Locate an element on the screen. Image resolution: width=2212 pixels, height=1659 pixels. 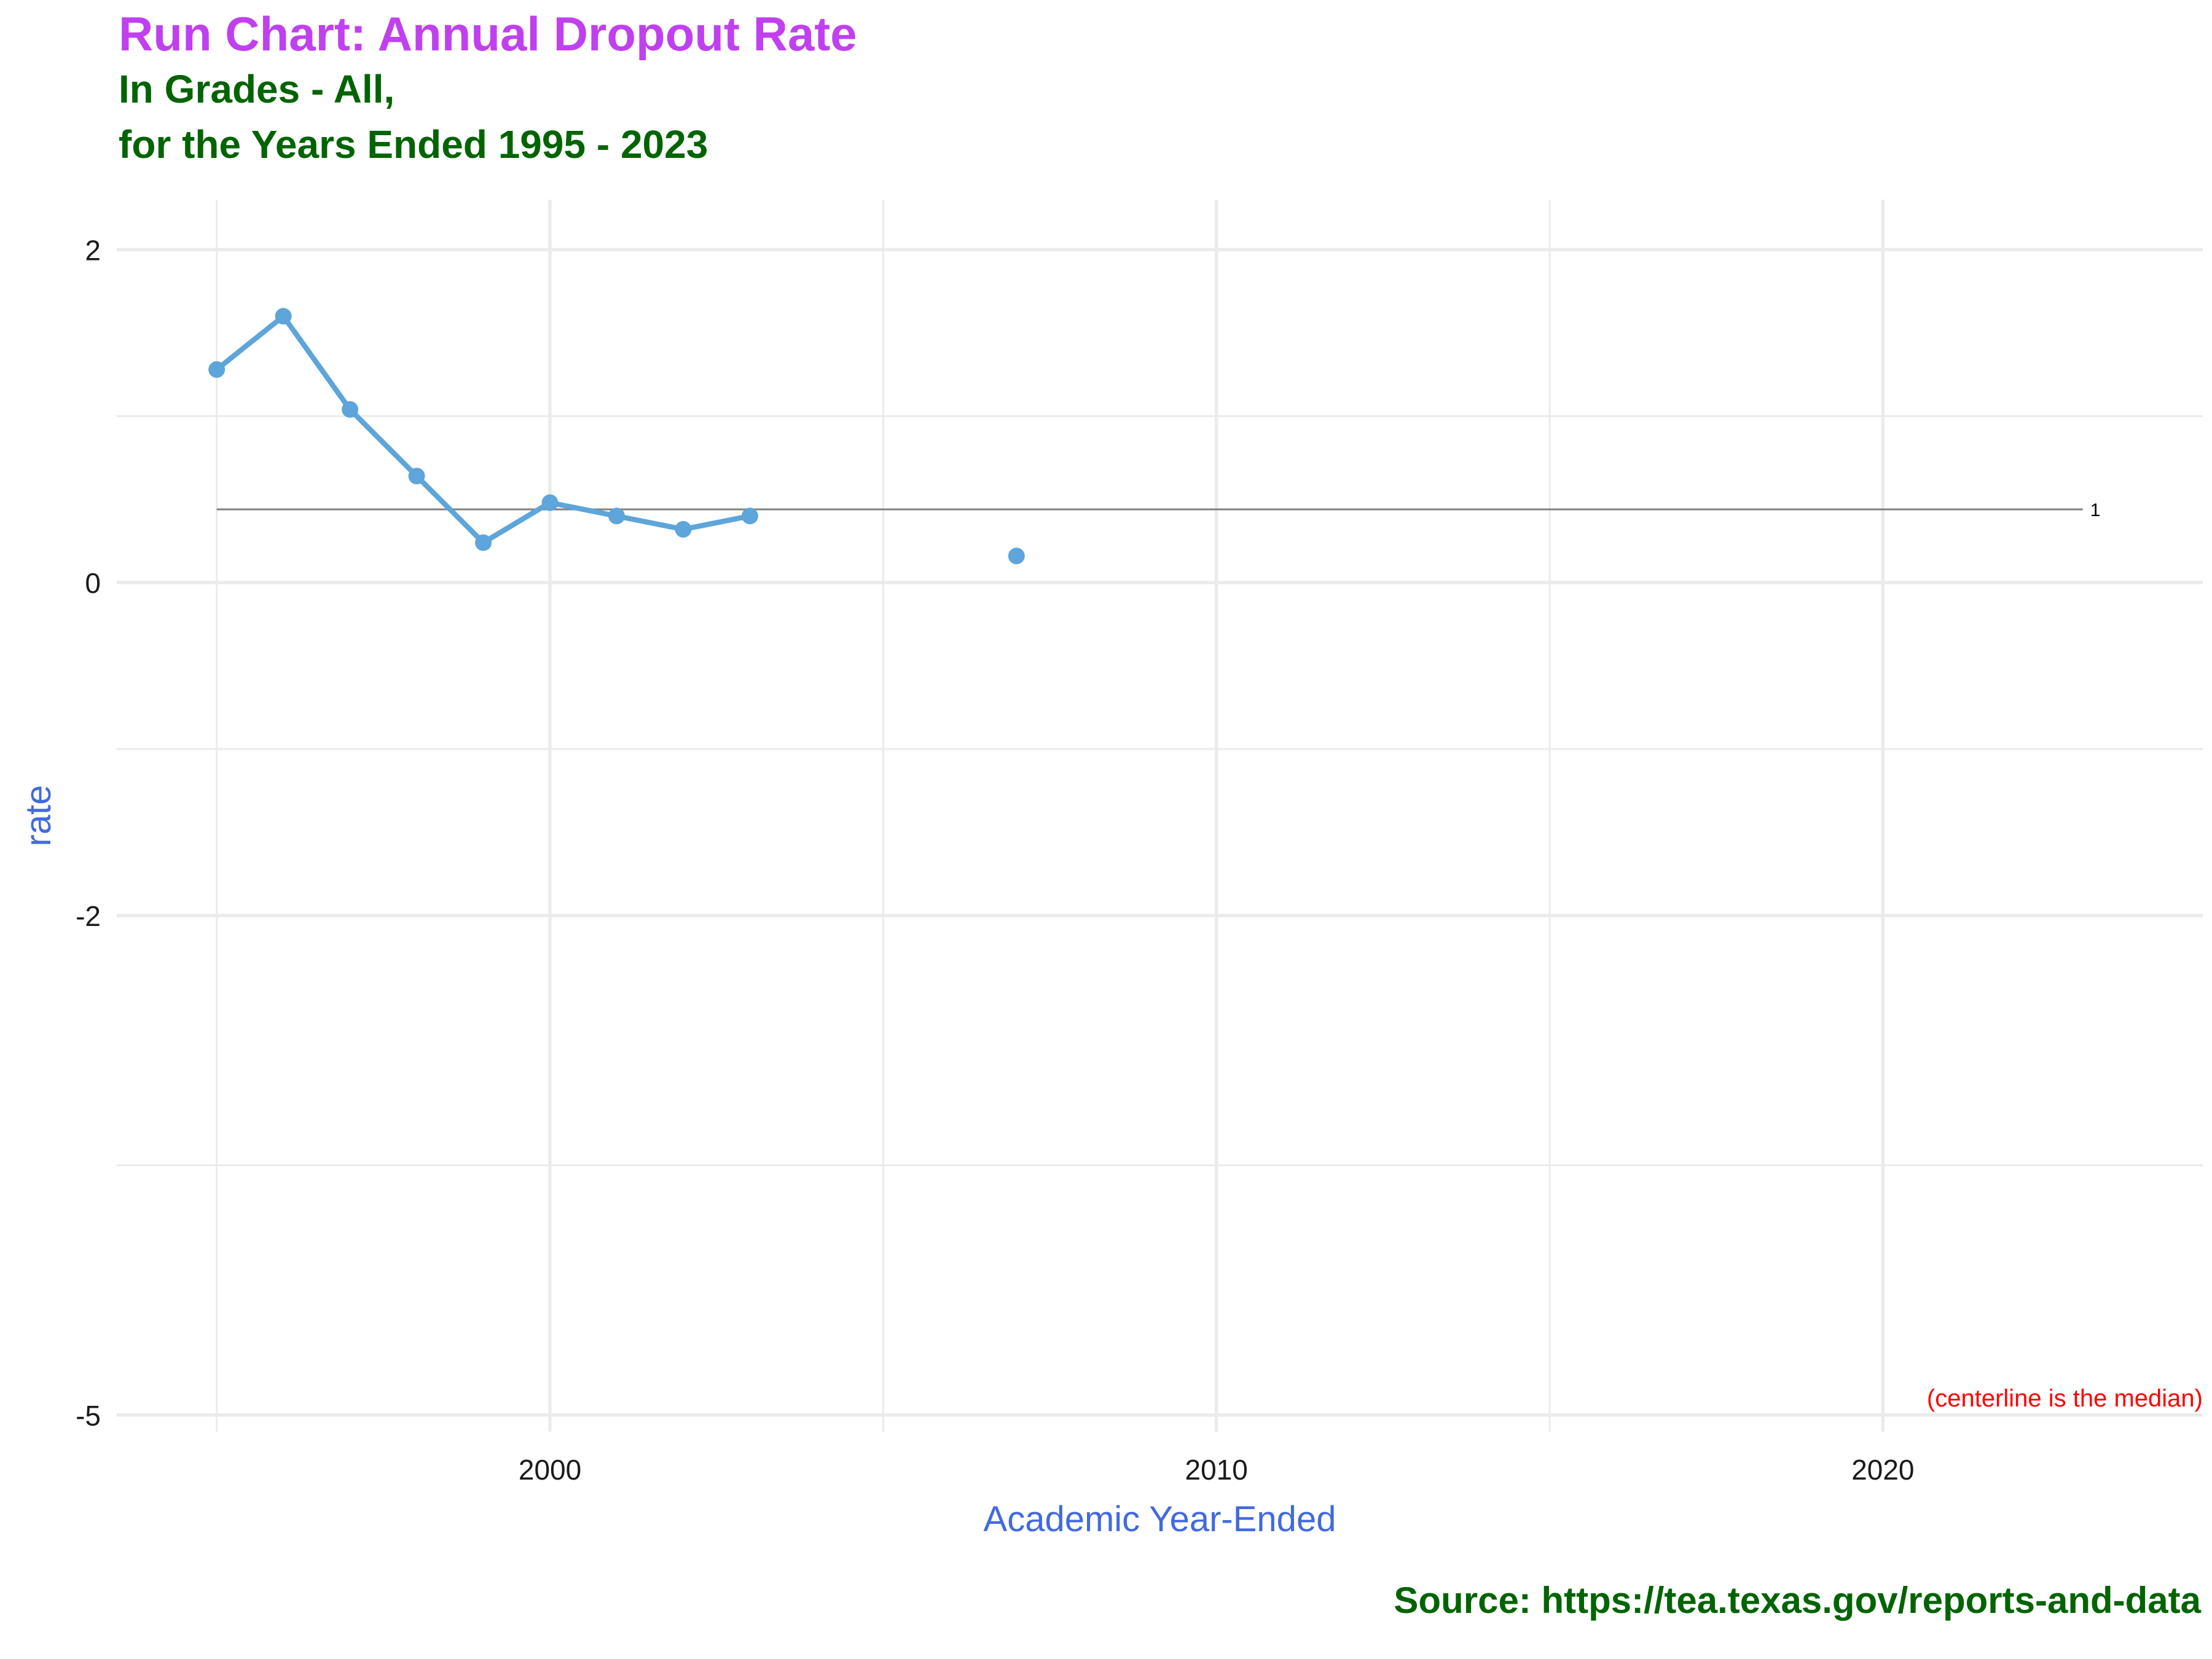
x-tick-label: 2010 is located at coordinates (1216, 1470).